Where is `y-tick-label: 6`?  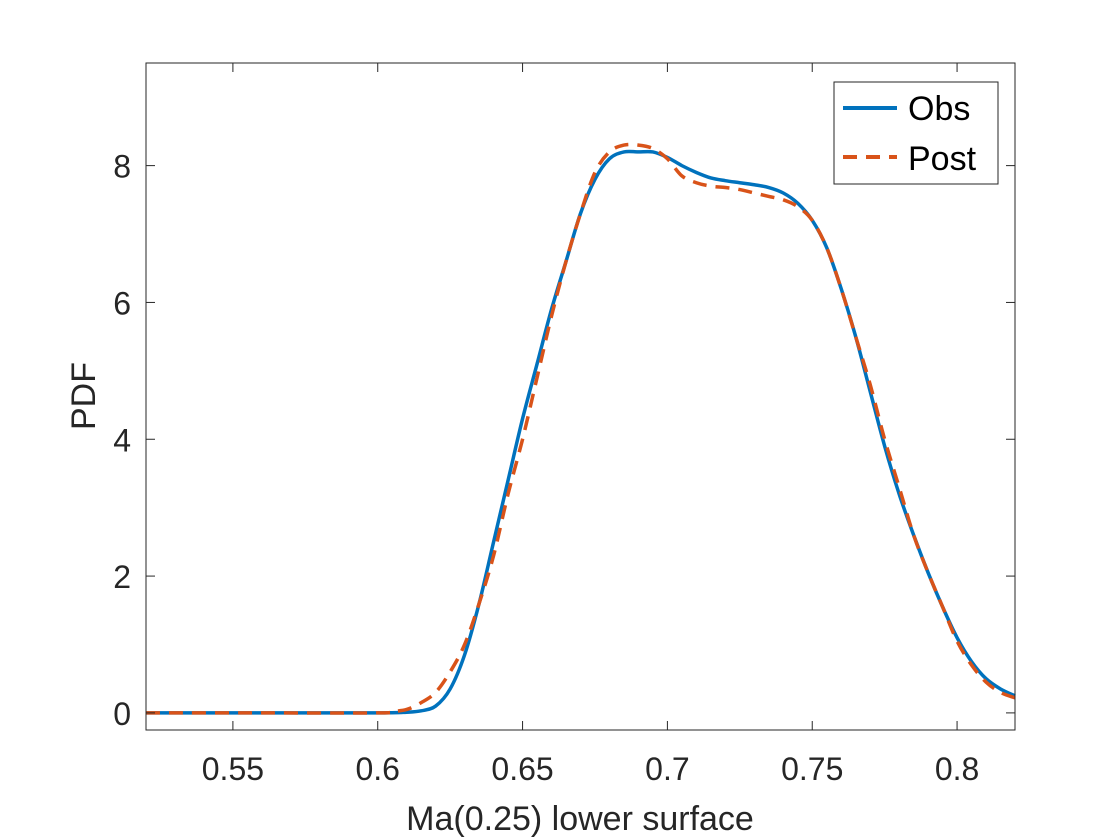 y-tick-label: 6 is located at coordinates (122, 303).